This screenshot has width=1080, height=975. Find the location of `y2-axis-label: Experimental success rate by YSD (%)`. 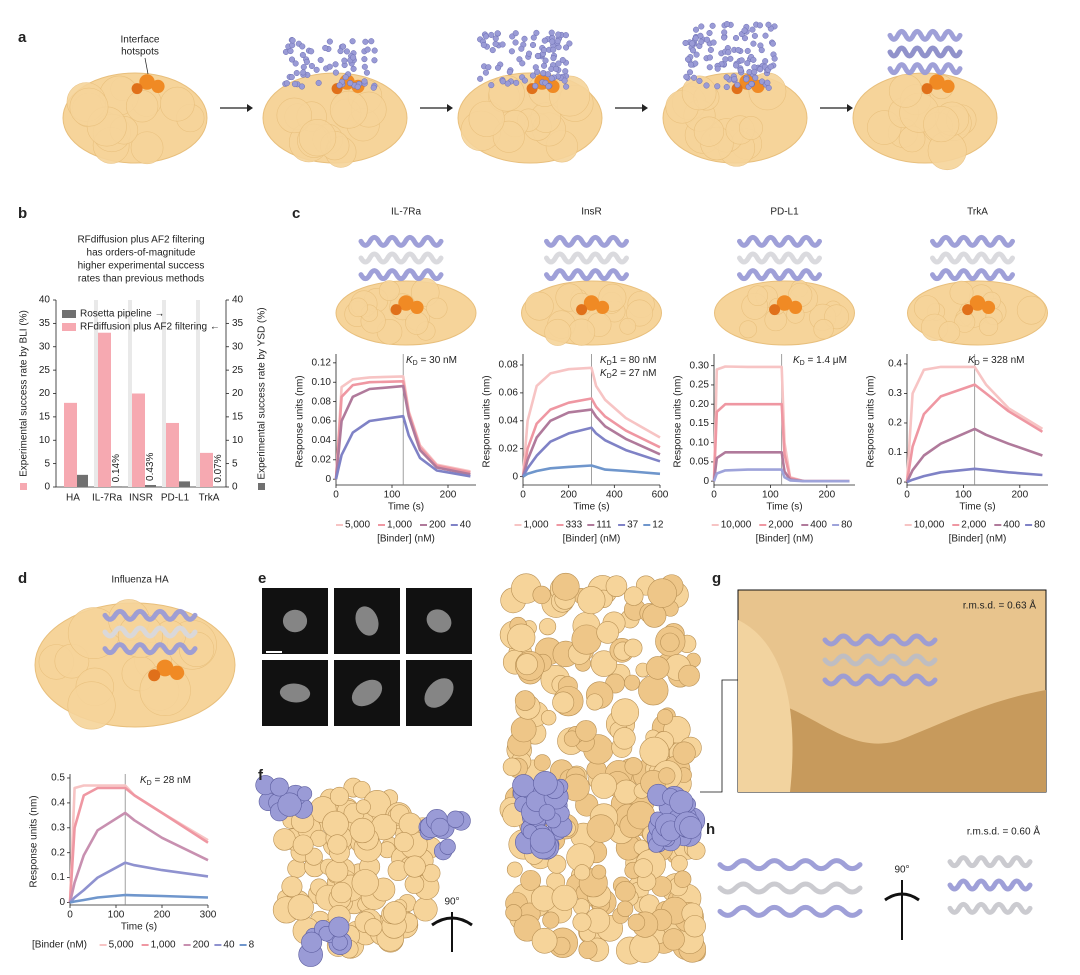

y2-axis-label: Experimental success rate by YSD (%) is located at coordinates (262, 393).